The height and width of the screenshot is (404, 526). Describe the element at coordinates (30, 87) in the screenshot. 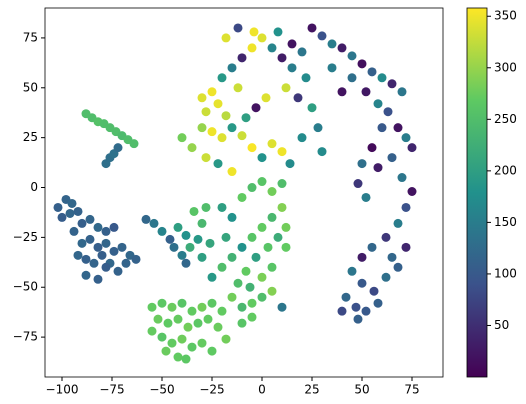

I see `y-tick-label: 50` at that location.